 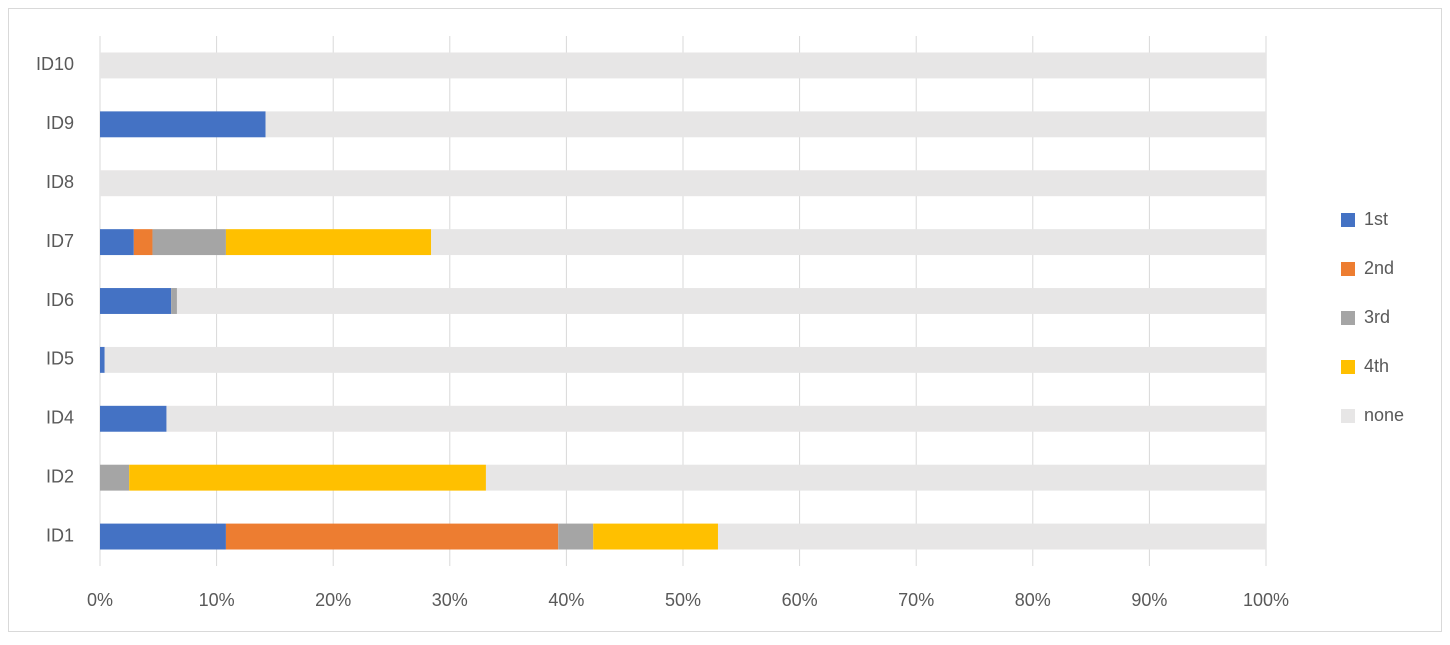 What do you see at coordinates (1379, 268) in the screenshot?
I see `legend-label: 2nd` at bounding box center [1379, 268].